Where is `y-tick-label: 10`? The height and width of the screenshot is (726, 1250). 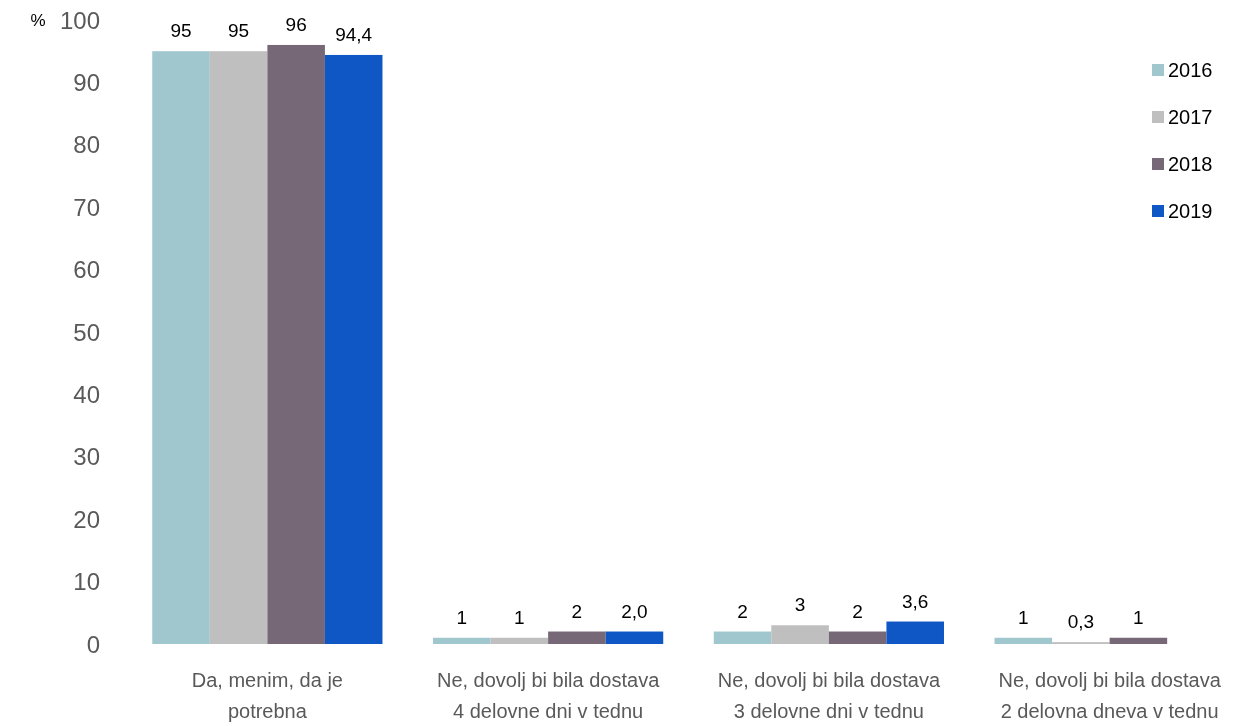
y-tick-label: 10 is located at coordinates (86, 582).